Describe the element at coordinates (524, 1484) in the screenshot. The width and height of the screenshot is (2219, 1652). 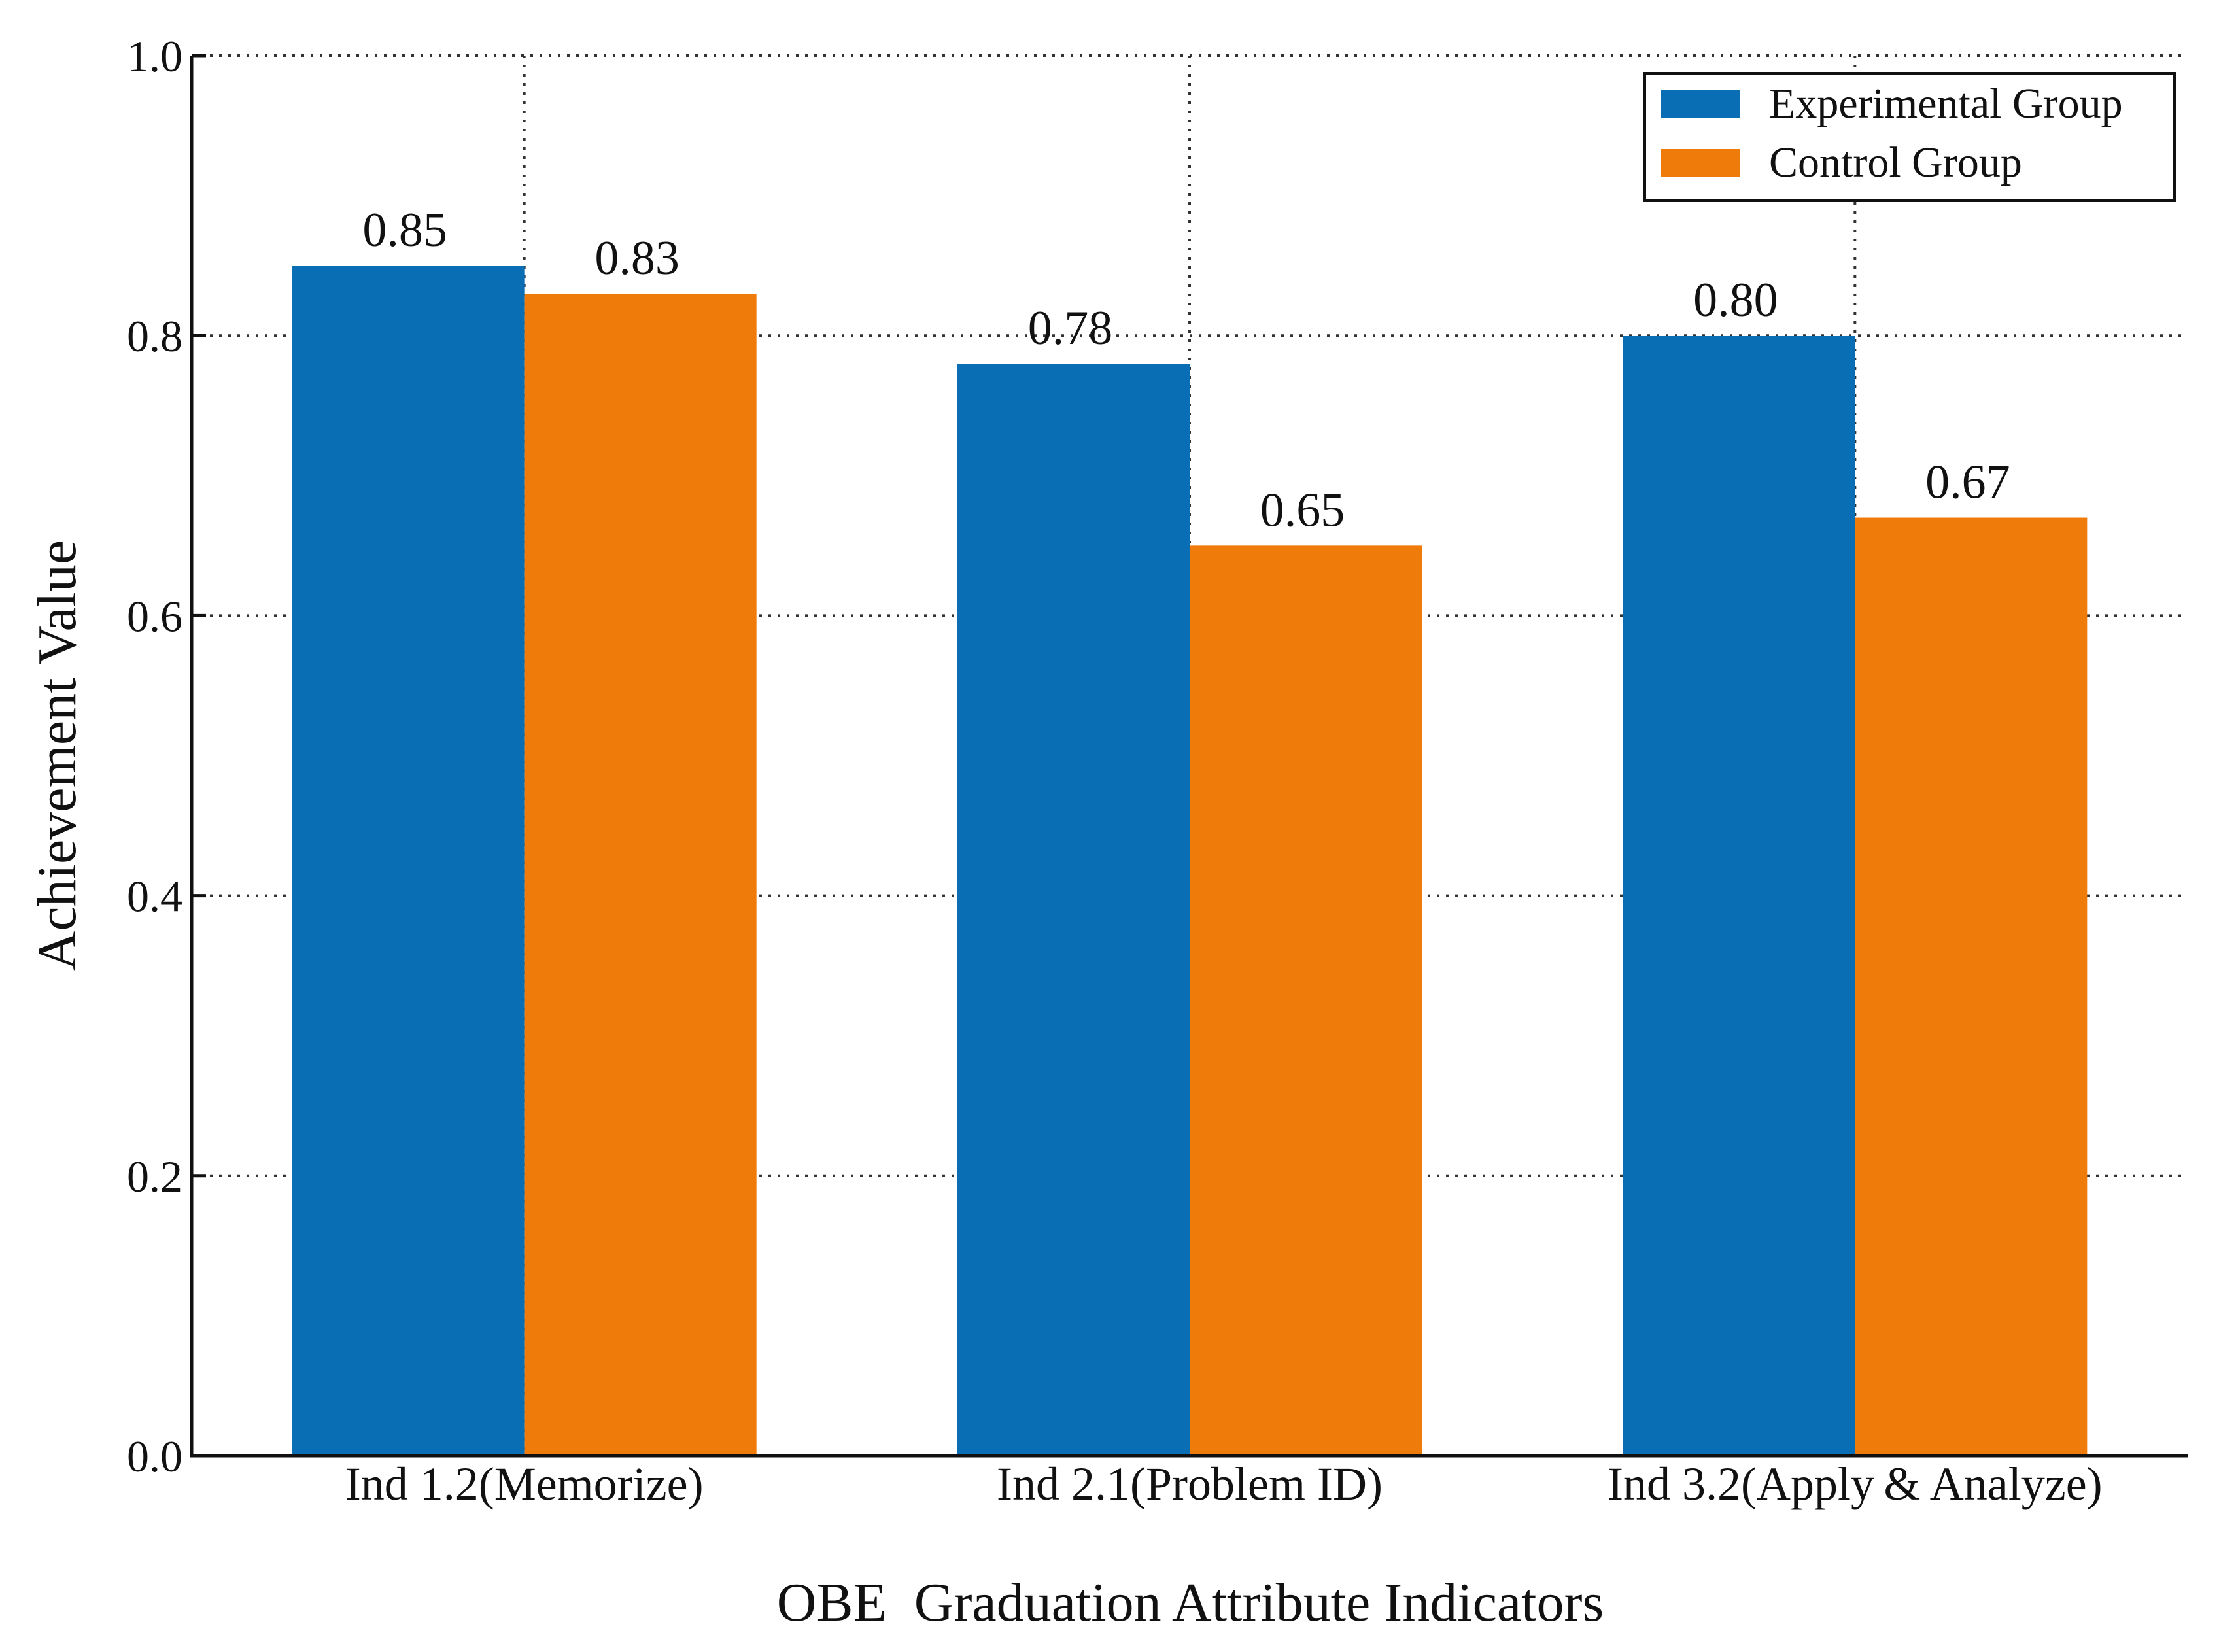
I see `x-tick-label: Ind 1.2(Memorize)` at that location.